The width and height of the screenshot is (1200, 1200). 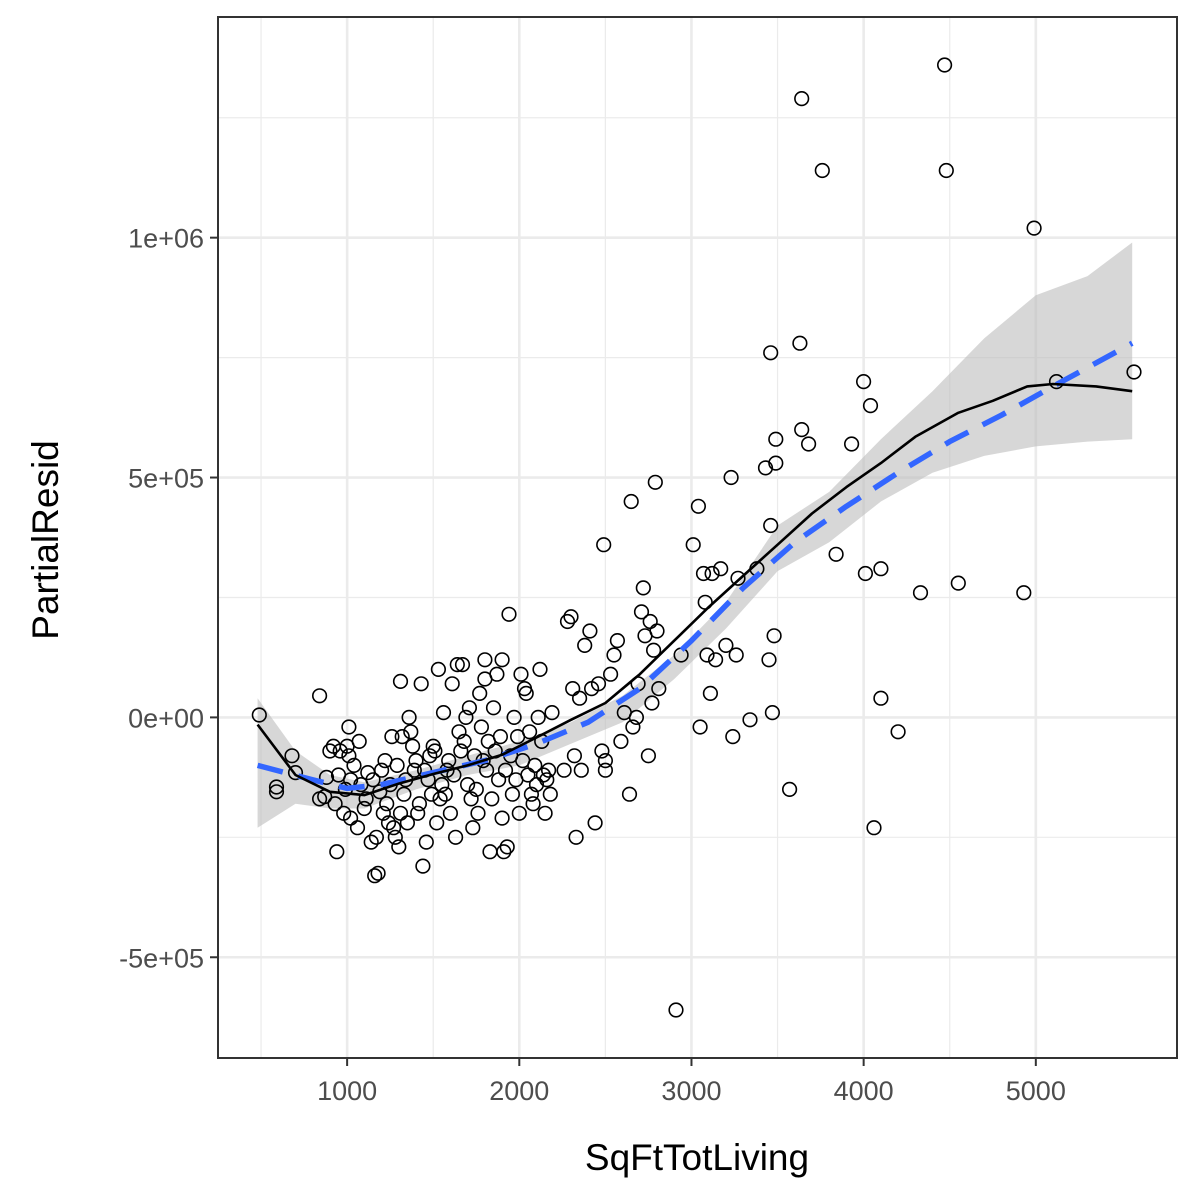 I want to click on y-axis-title: PartialResid, so click(x=45, y=539).